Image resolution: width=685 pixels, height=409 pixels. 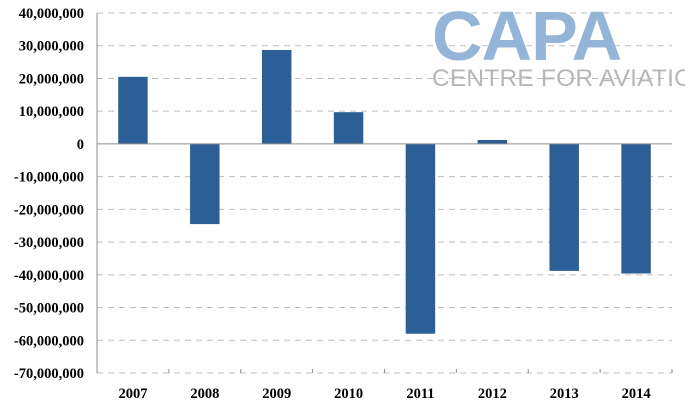 What do you see at coordinates (49, 178) in the screenshot?
I see `y-tick-label: -10,000,000` at bounding box center [49, 178].